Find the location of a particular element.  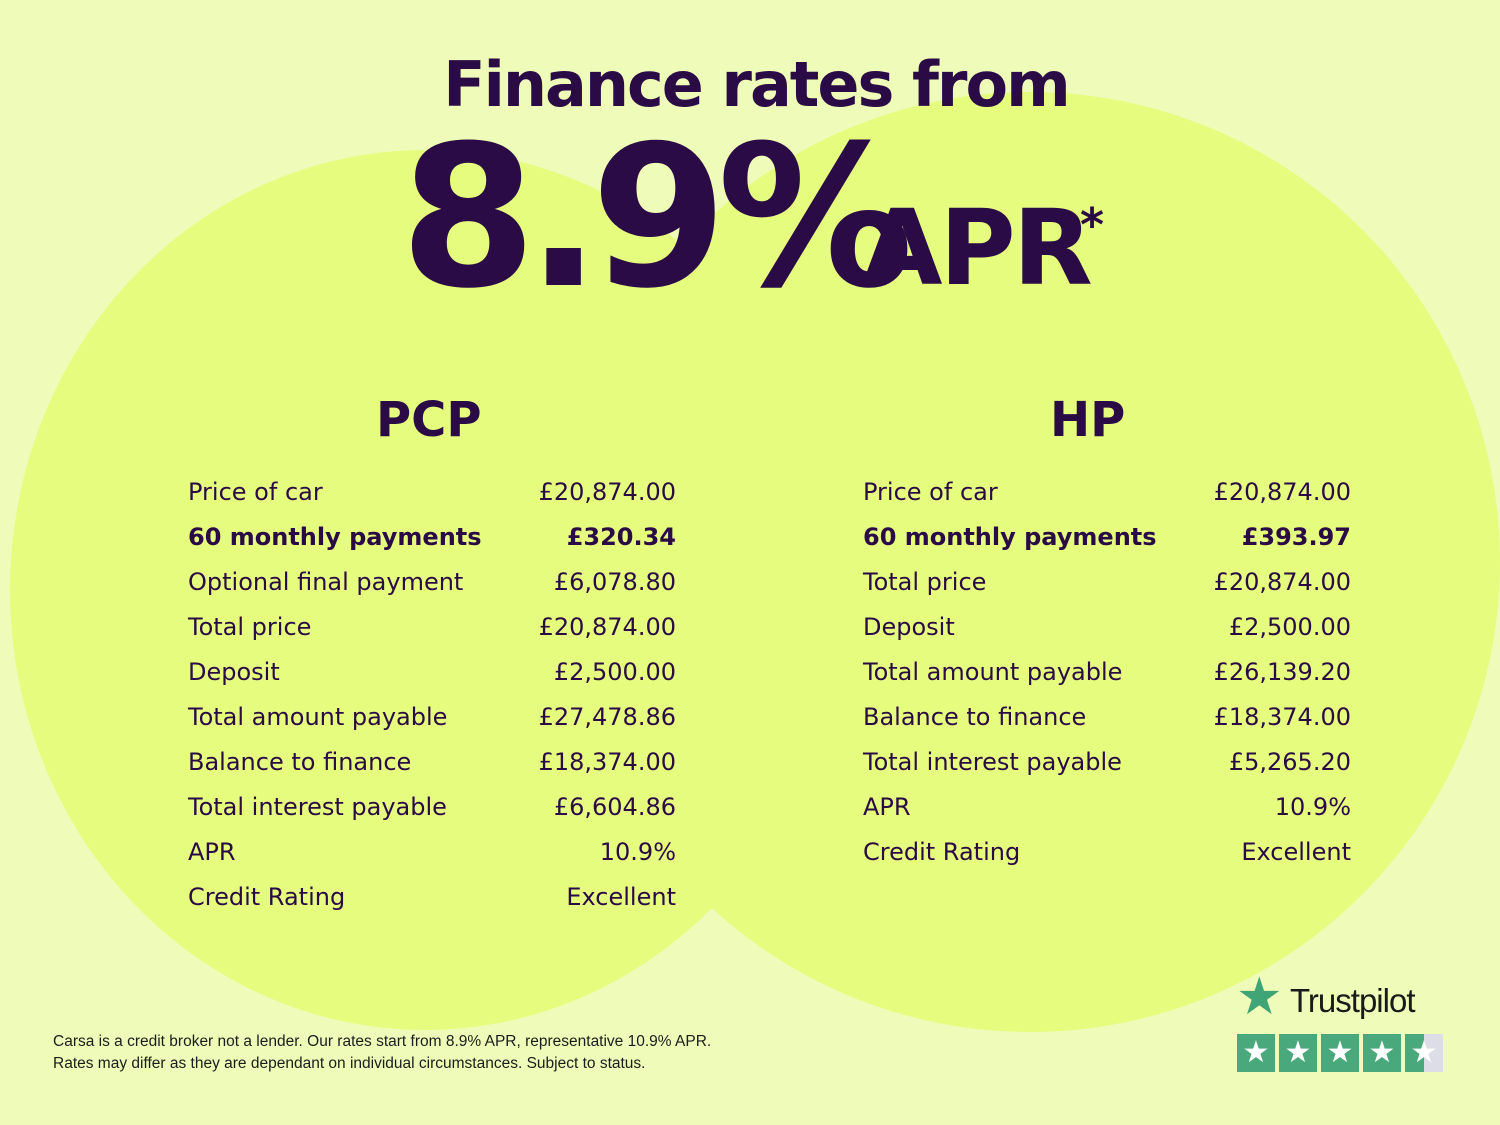

table-row: Total amount payable £26,139.20 is located at coordinates (1107, 674).